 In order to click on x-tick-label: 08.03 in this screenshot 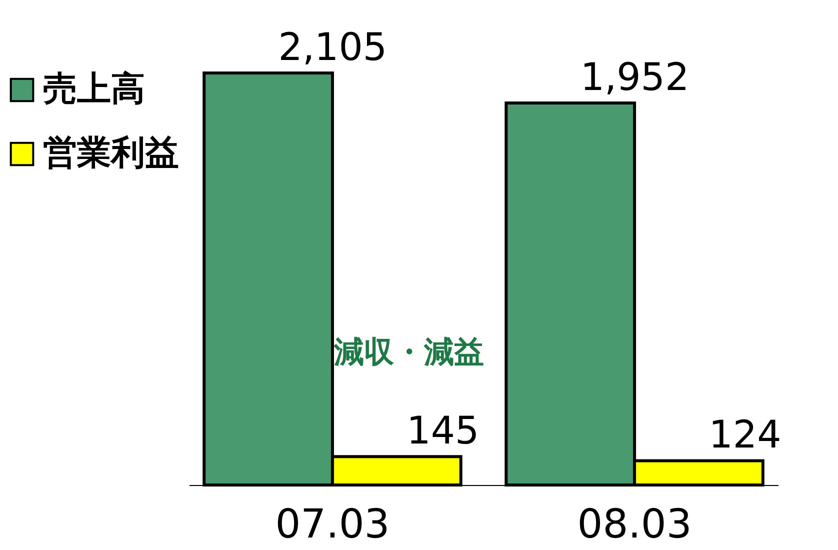, I will do `click(634, 525)`.